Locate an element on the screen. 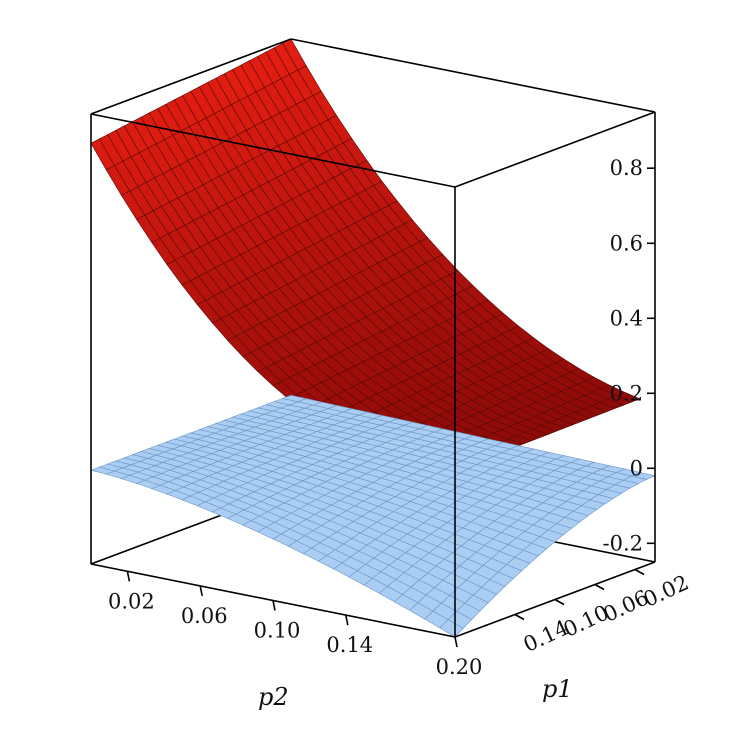 This screenshot has width=747, height=747. z-tick-label: 0.6 is located at coordinates (626, 243).